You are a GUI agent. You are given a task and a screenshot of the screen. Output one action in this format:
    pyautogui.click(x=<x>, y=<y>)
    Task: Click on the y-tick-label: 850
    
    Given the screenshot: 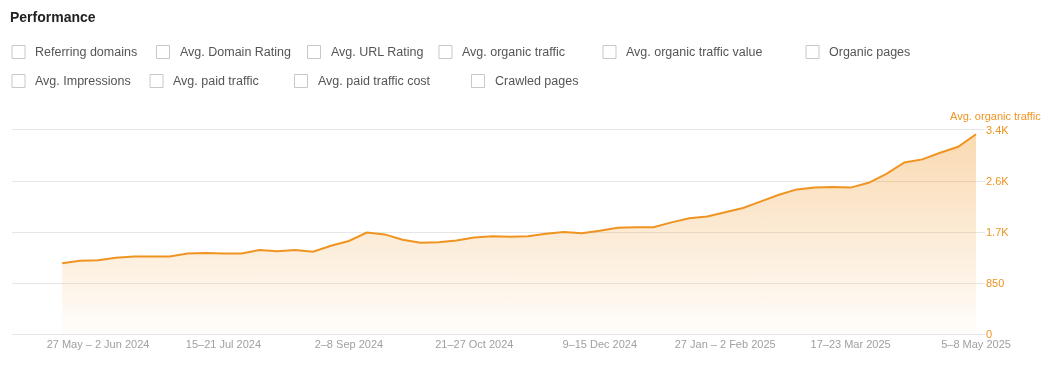 What is the action you would take?
    pyautogui.click(x=995, y=282)
    